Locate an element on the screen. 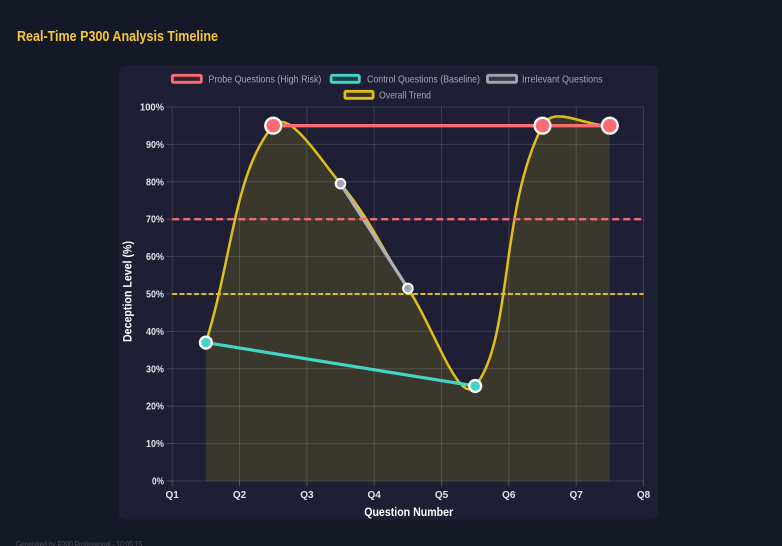 This screenshot has height=546, width=782. svg-text: 30% is located at coordinates (155, 369).